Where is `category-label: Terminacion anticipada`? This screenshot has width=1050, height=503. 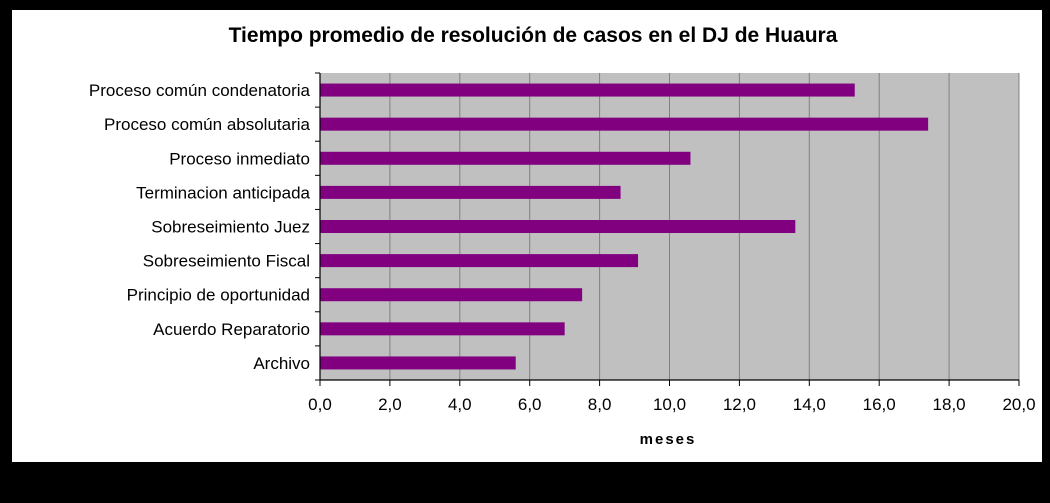 category-label: Terminacion anticipada is located at coordinates (223, 192).